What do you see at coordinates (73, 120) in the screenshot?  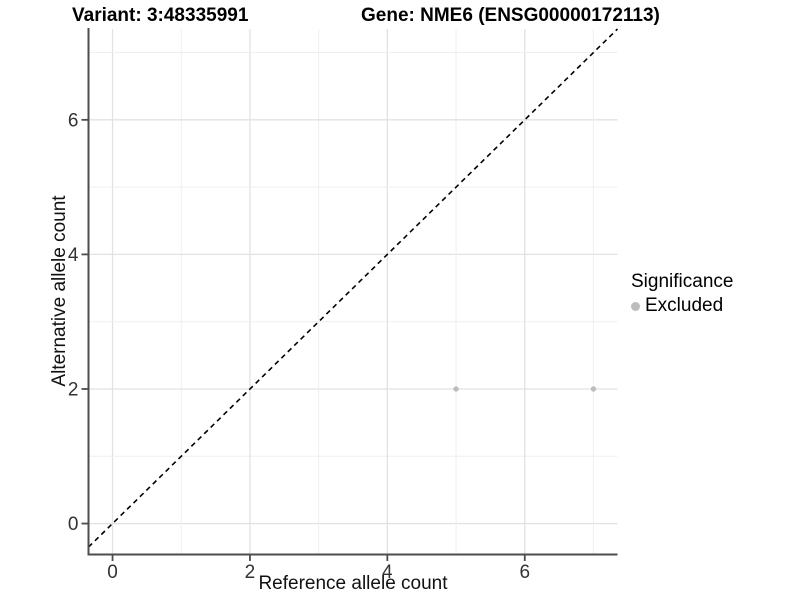 I see `y-tick-label: 6` at bounding box center [73, 120].